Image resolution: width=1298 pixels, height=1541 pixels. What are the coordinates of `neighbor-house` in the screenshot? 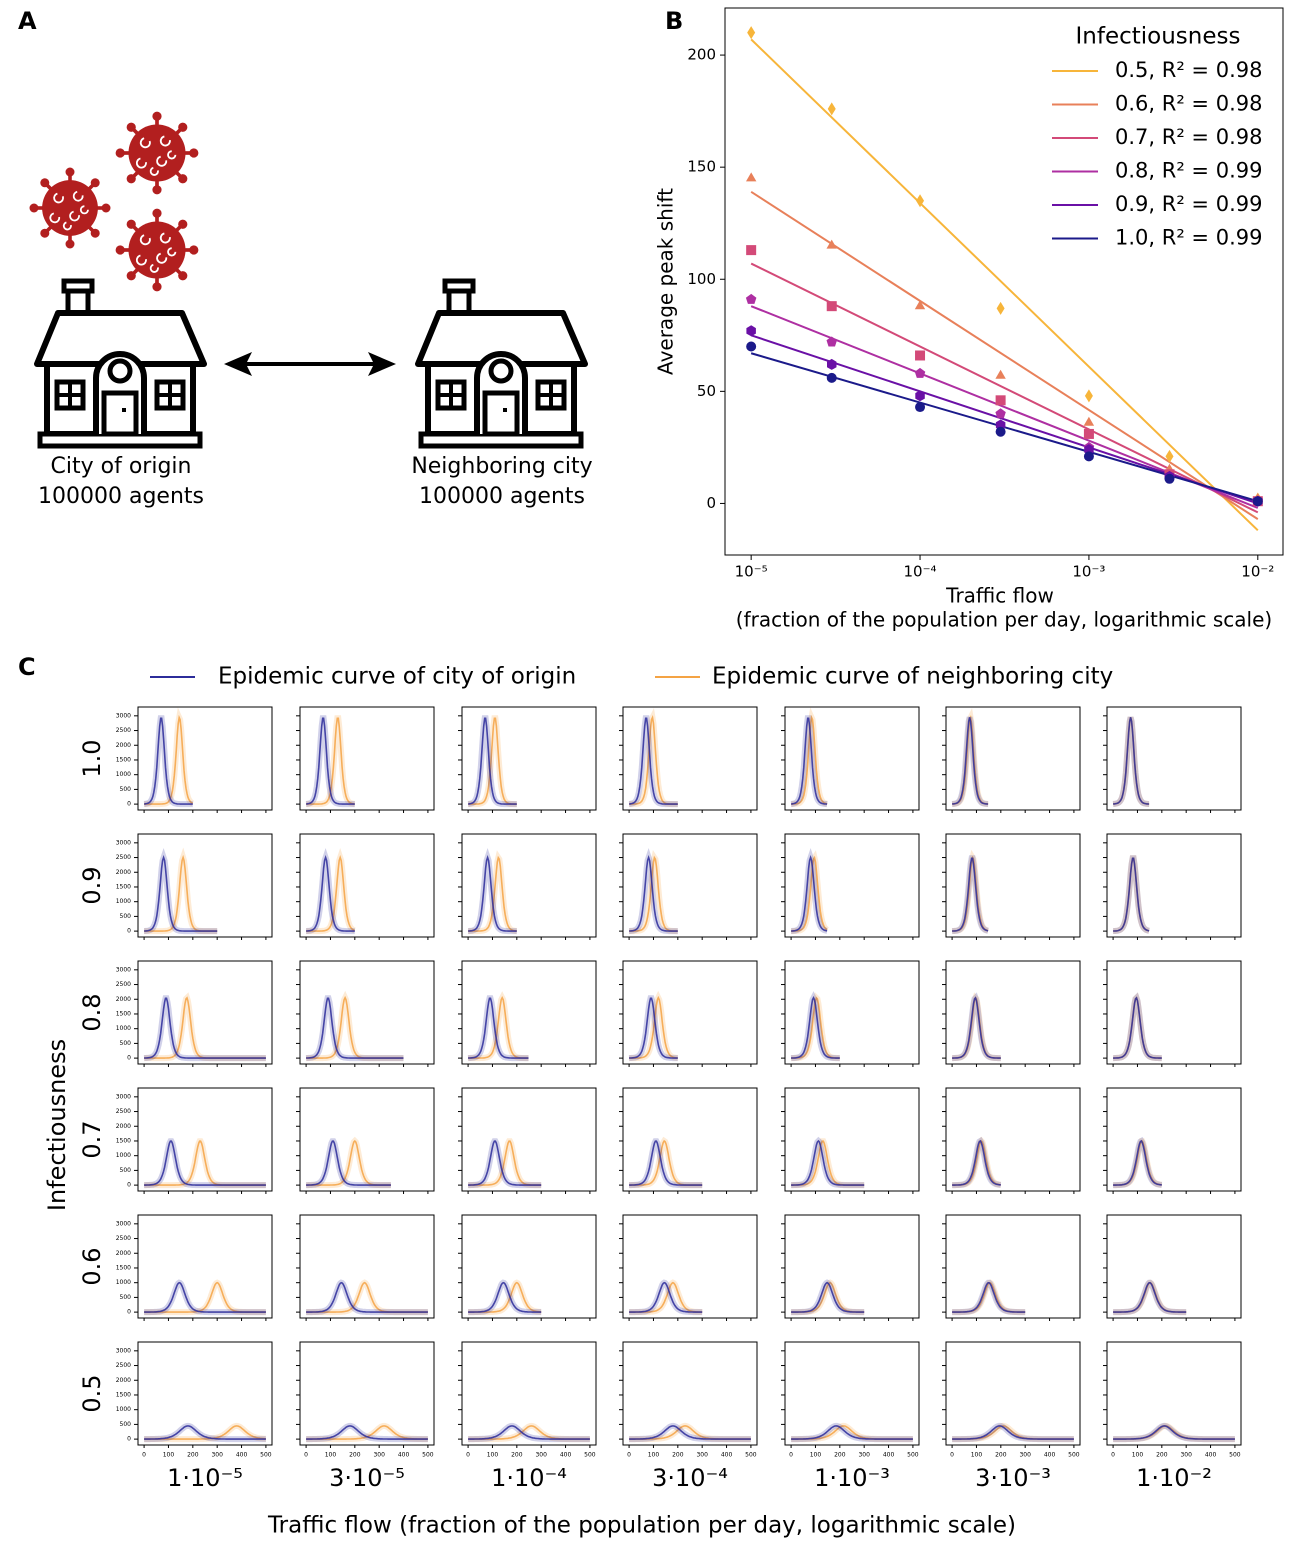 It's located at (501, 363).